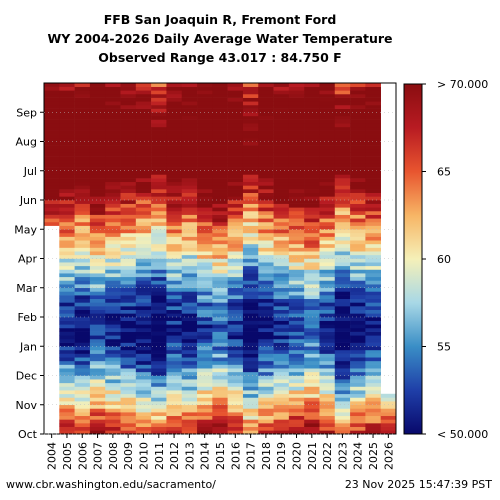 Image resolution: width=500 pixels, height=500 pixels. What do you see at coordinates (373, 456) in the screenshot?
I see `x-tick-label: 2025` at bounding box center [373, 456].